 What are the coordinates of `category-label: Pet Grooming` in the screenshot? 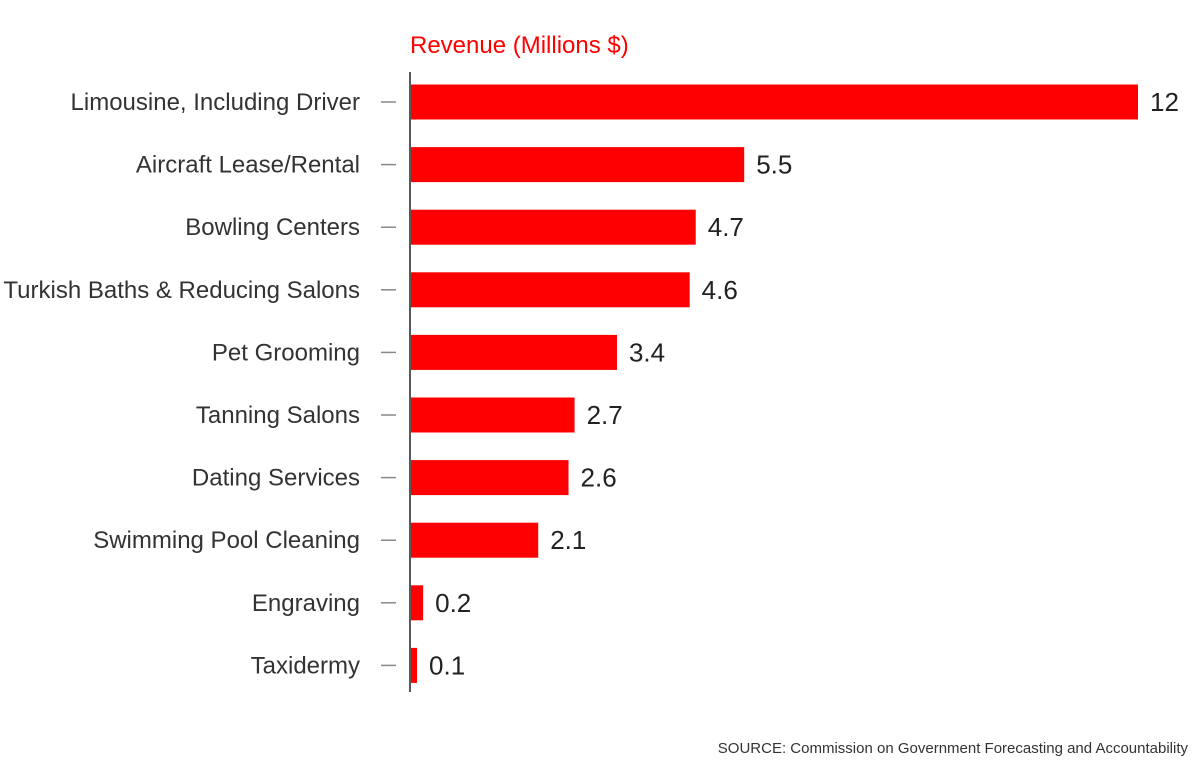 It's located at (286, 352).